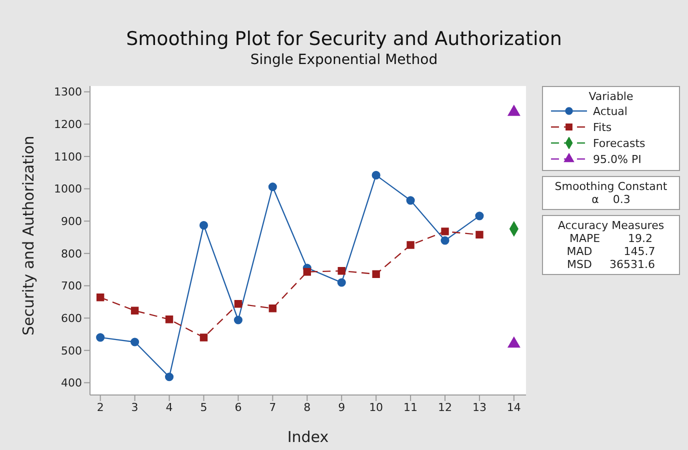 This screenshot has width=688, height=450. Describe the element at coordinates (68, 189) in the screenshot. I see `y-tick-label: 1000` at that location.